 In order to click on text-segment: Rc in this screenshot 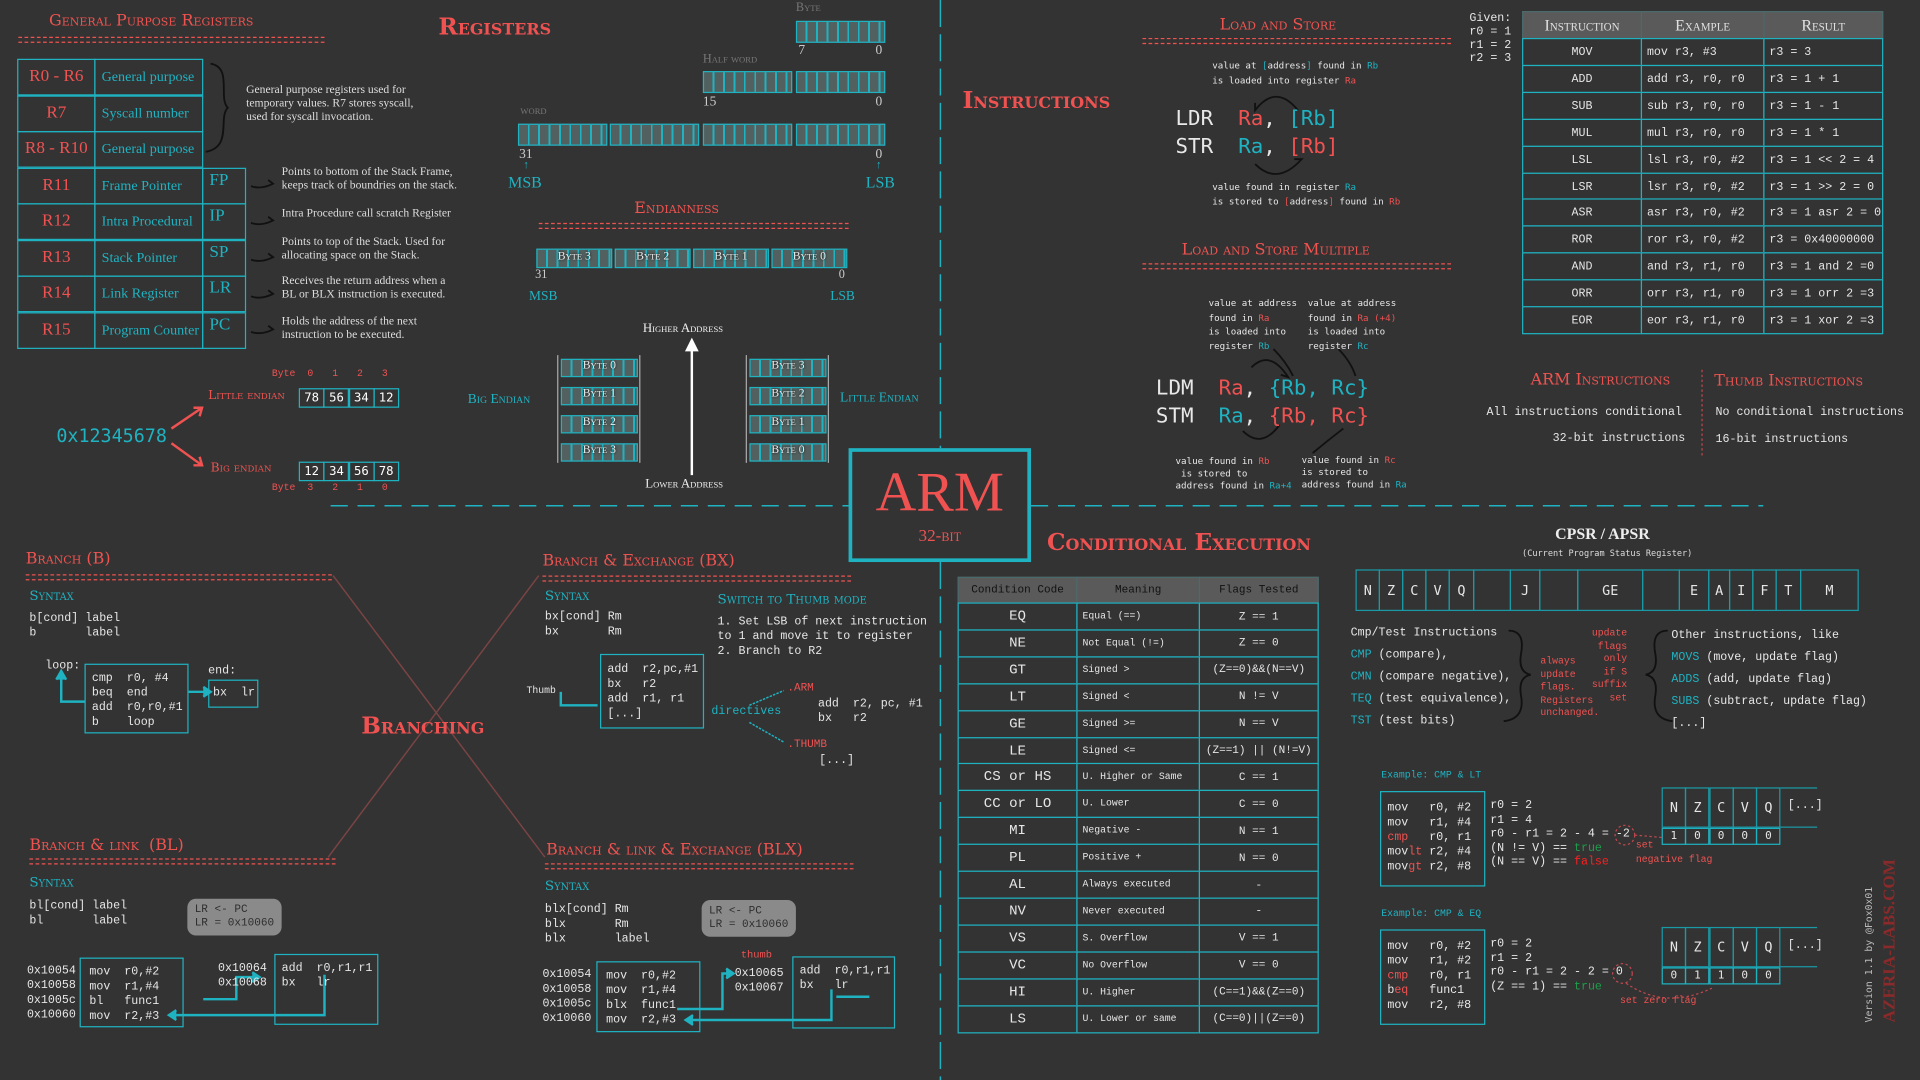, I will do `click(1363, 345)`.